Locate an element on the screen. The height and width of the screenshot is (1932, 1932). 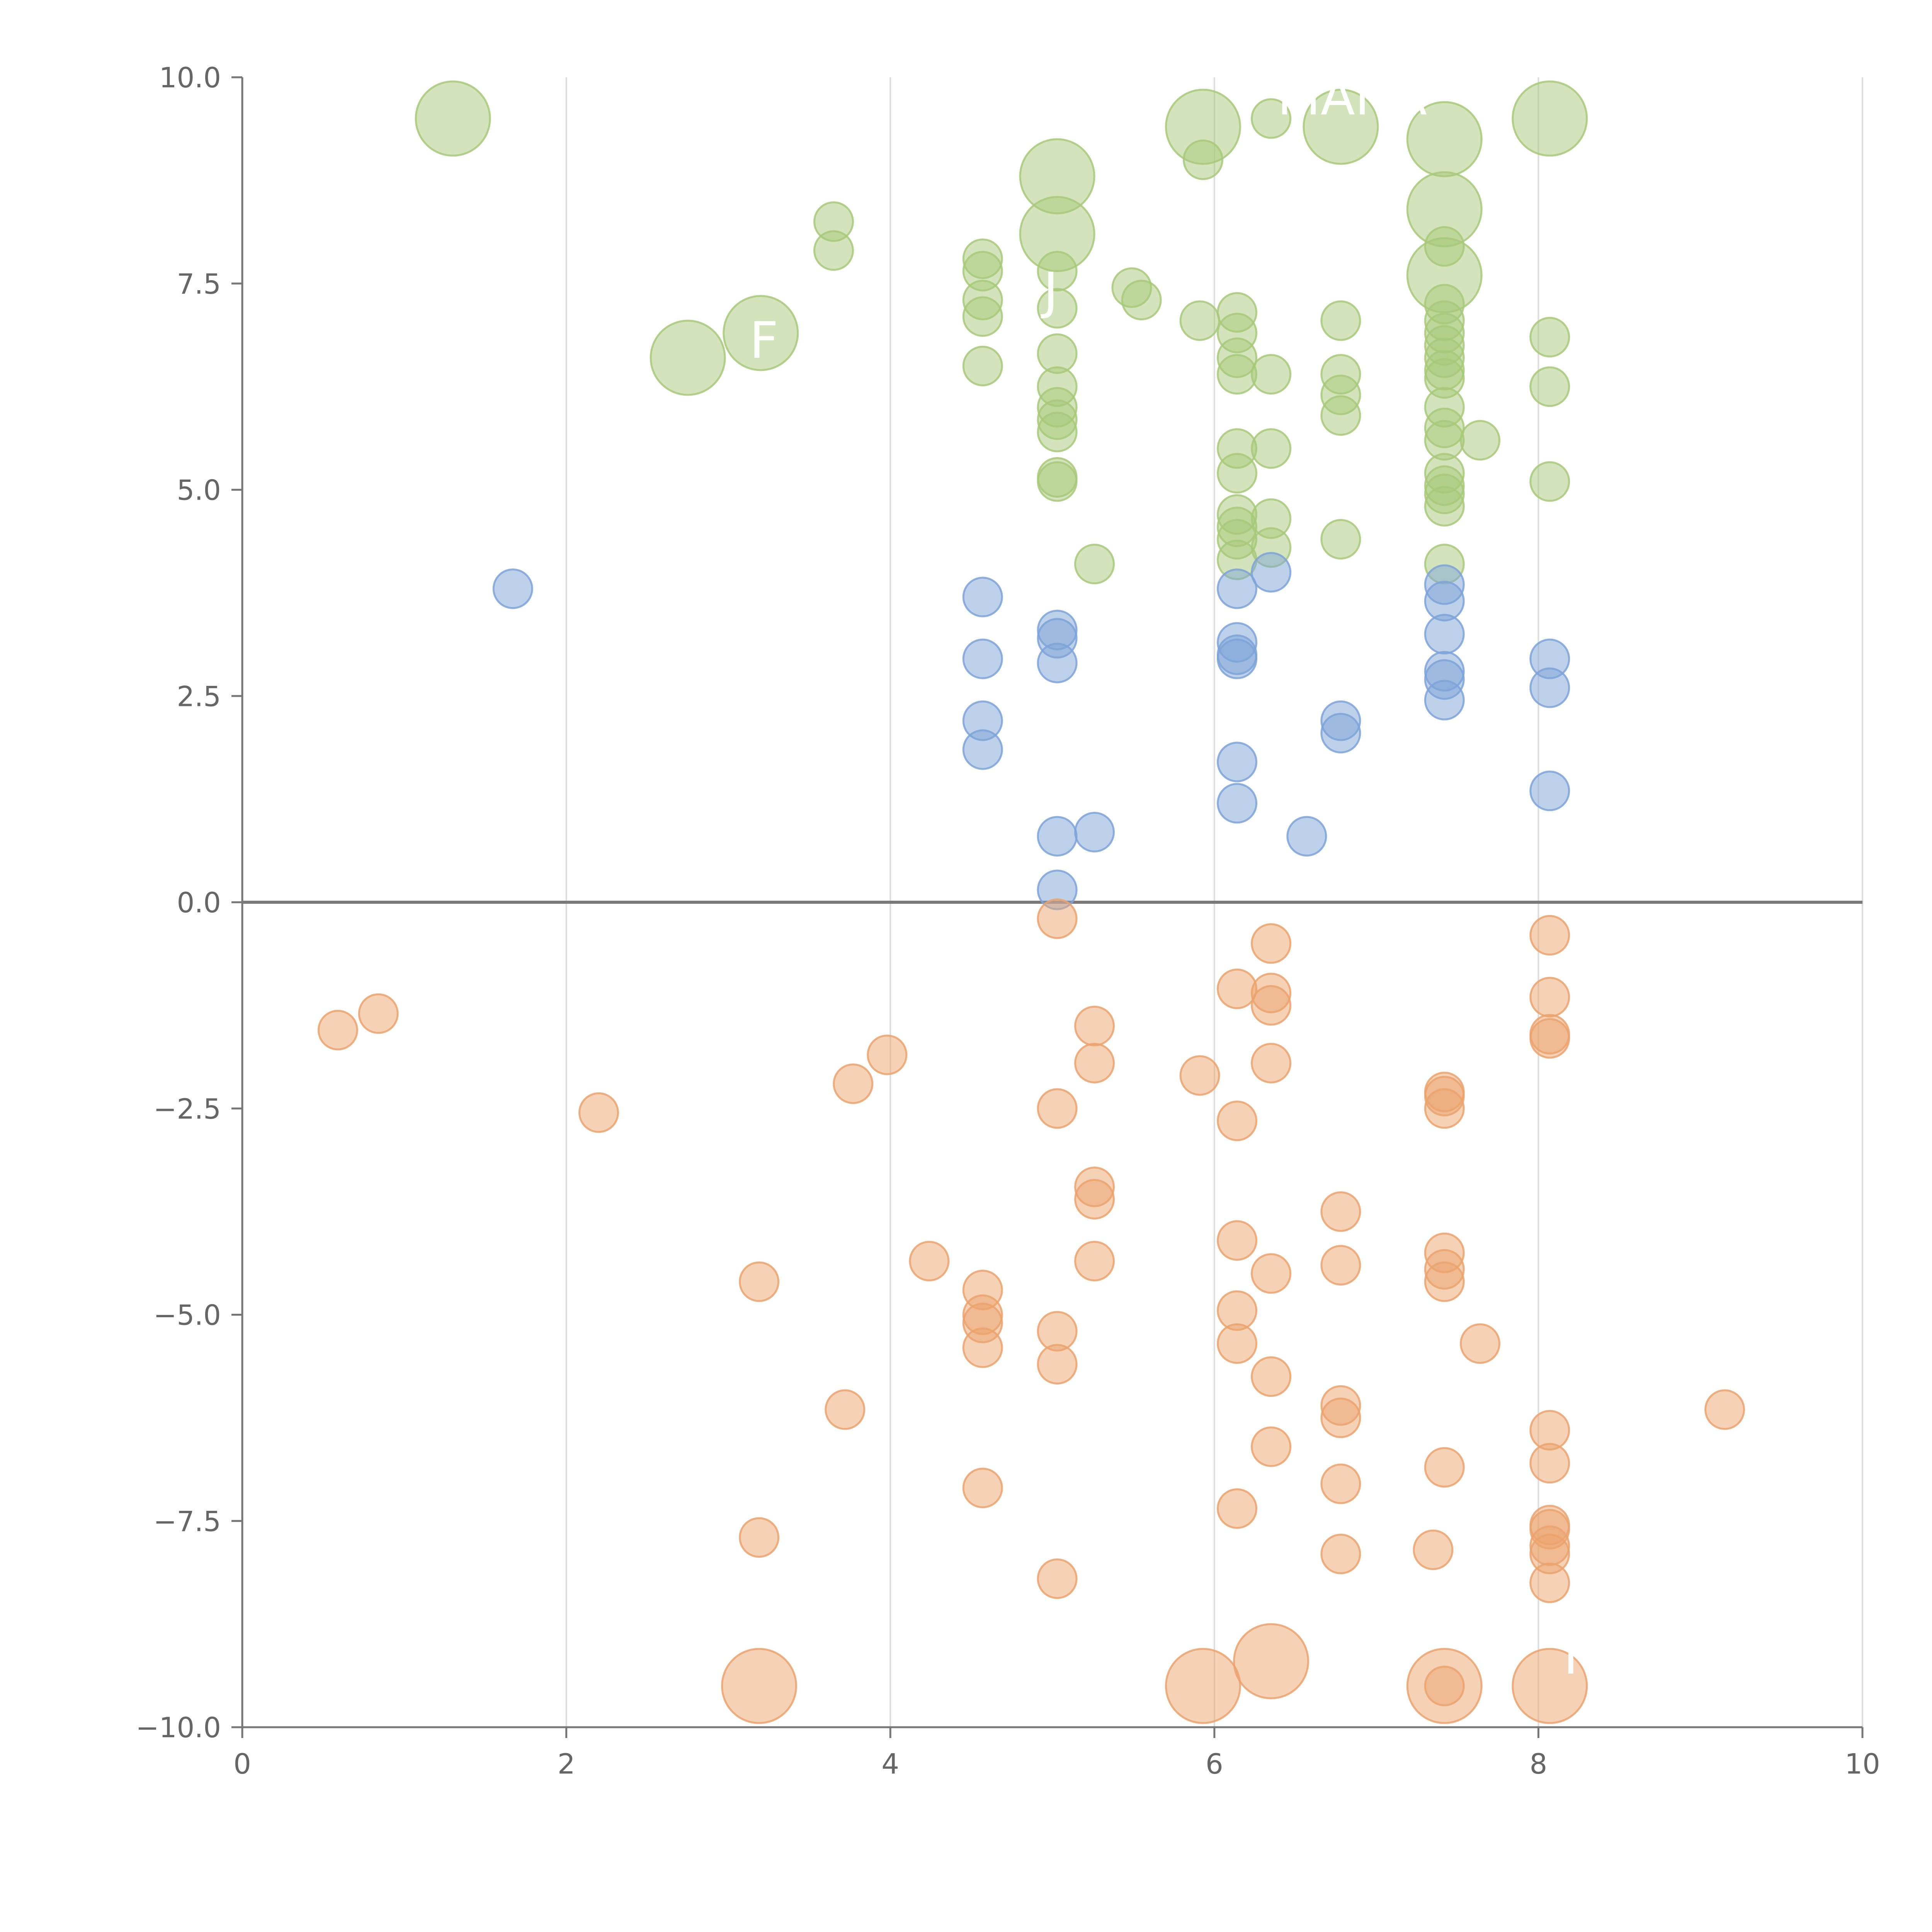
annotation-label: MANA is located at coordinates (1352, 97).